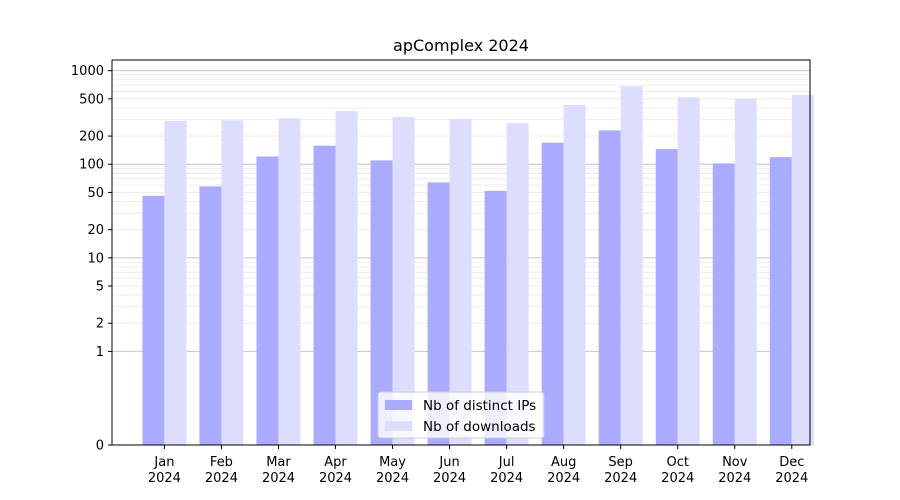 Image resolution: width=900 pixels, height=500 pixels. Describe the element at coordinates (91, 137) in the screenshot. I see `y-tick-label: 200` at that location.